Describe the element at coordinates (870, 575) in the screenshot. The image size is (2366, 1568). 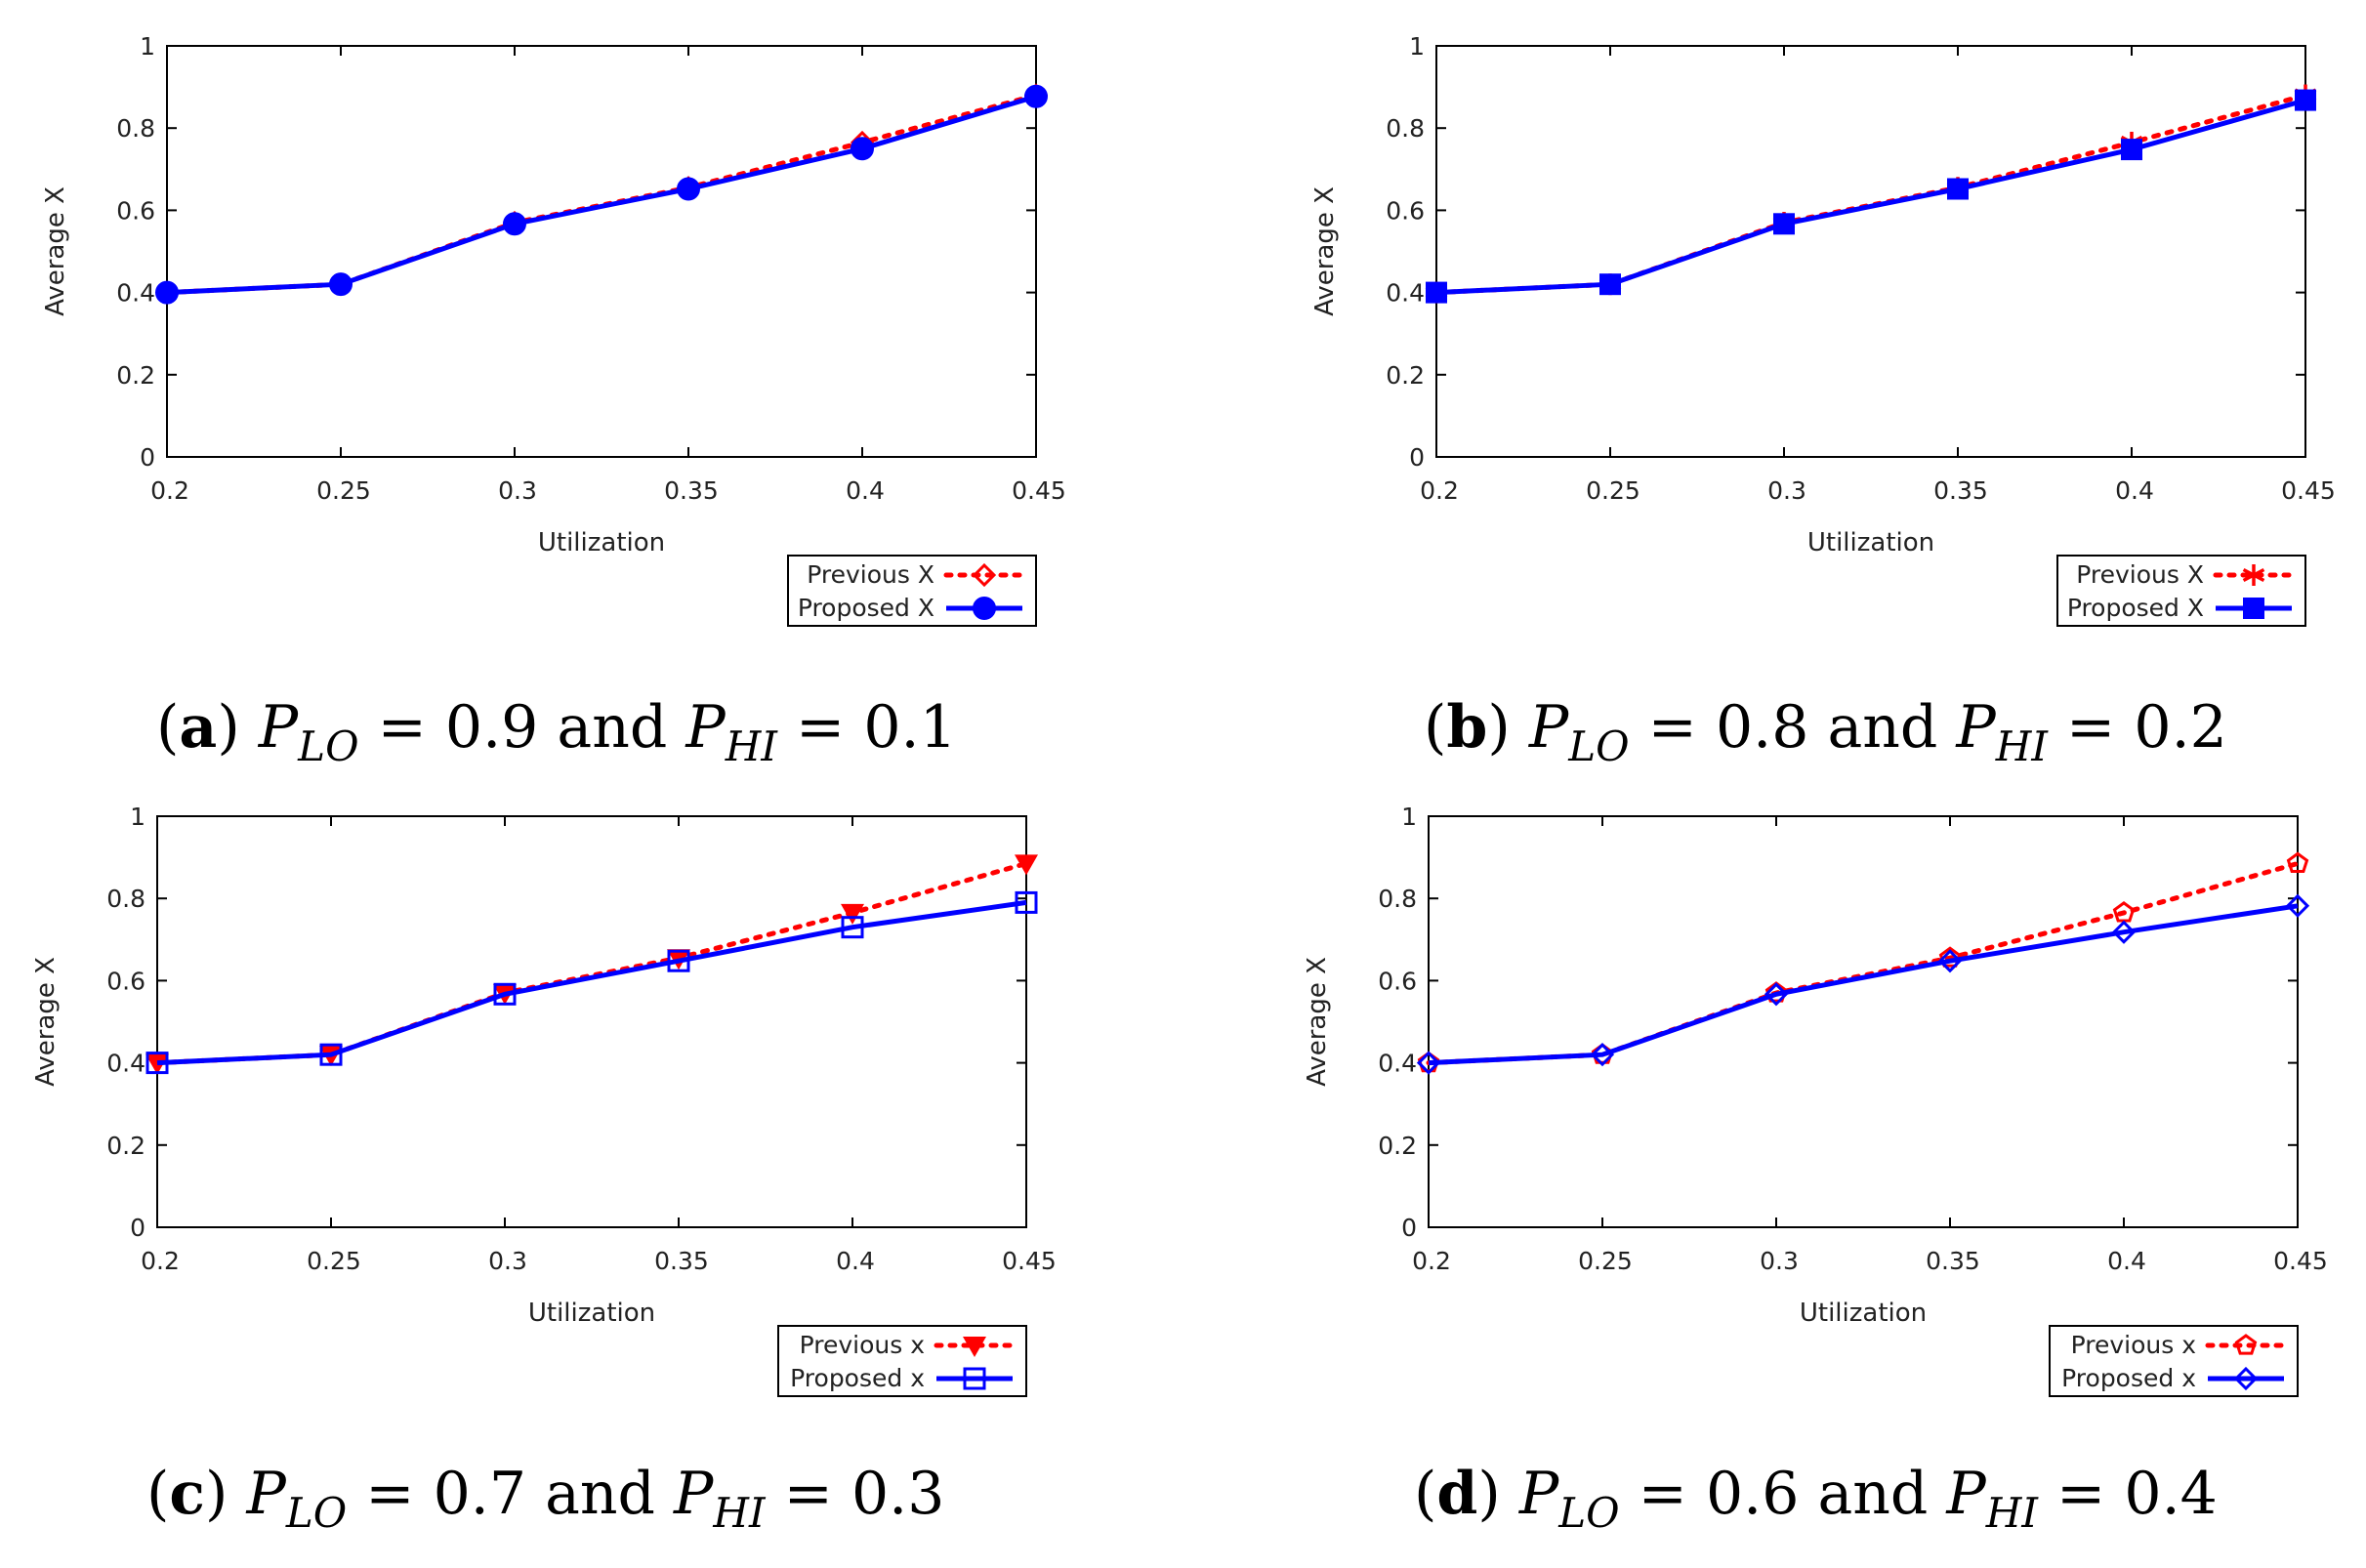
I see `legend-label: Previous X` at that location.